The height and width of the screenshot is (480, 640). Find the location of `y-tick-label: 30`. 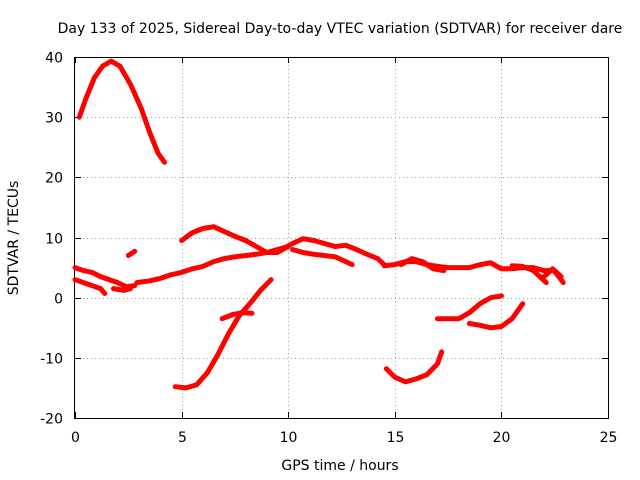

y-tick-label: 30 is located at coordinates (54, 119).